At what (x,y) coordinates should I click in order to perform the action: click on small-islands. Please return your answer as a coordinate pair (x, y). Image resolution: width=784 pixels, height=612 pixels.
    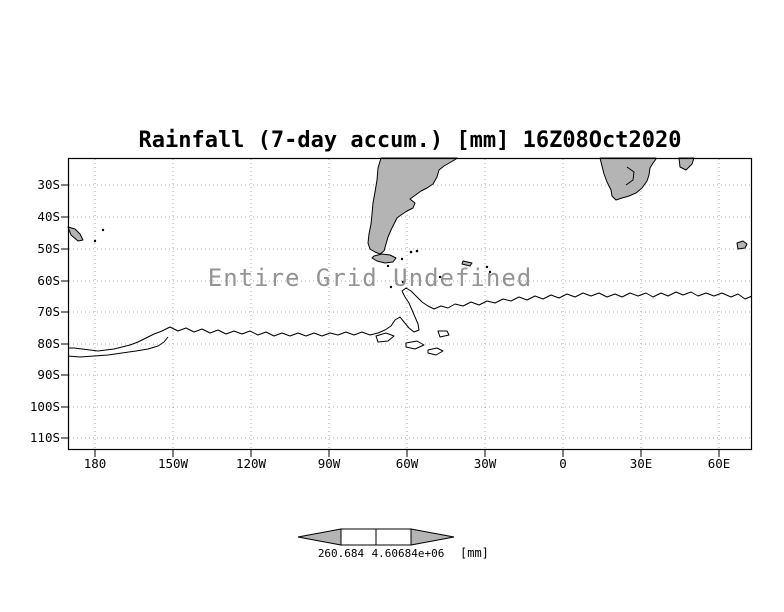
    Looking at the image, I should click on (292, 258).